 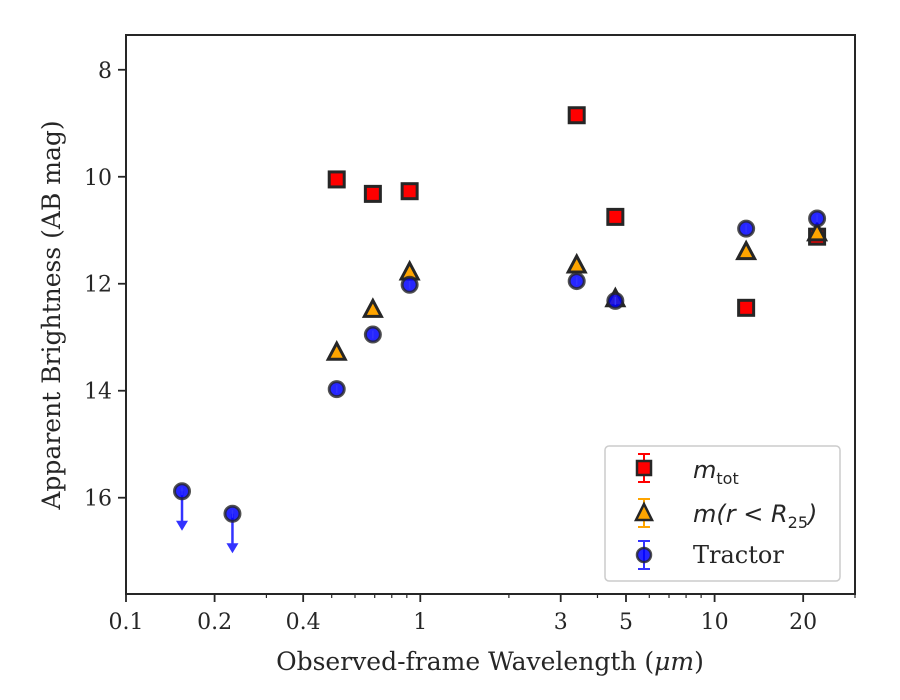 I want to click on legend: mtot m(r < R25) Tractor, so click(x=722, y=513).